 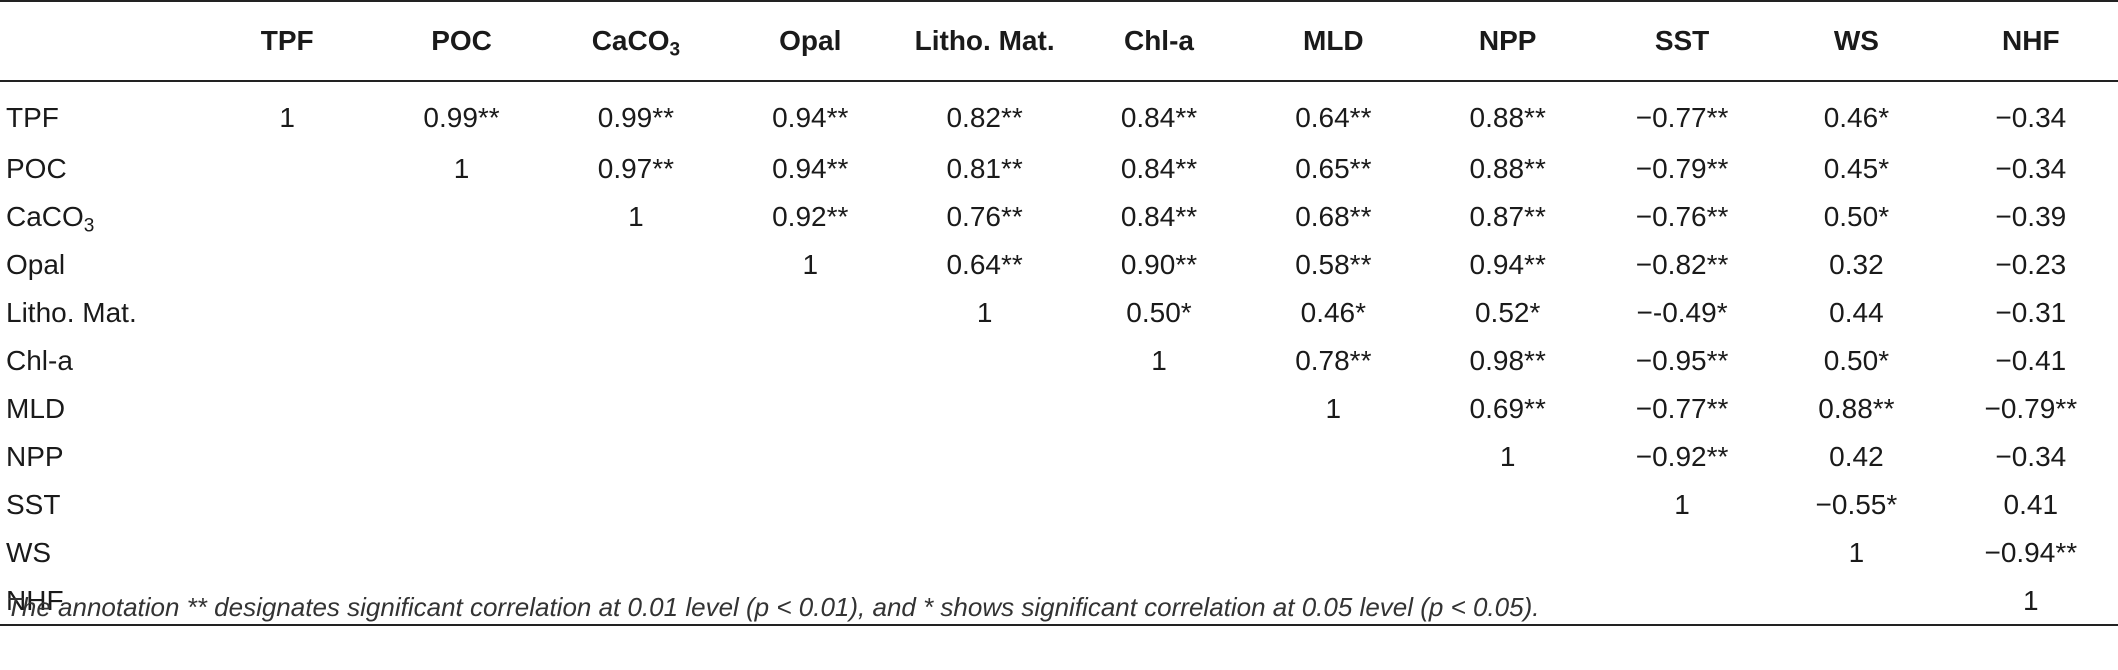 I want to click on table-row: Chl-a 1 0.78** 0.98** −0.95** 0.50* −0.41, so click(x=1059, y=361).